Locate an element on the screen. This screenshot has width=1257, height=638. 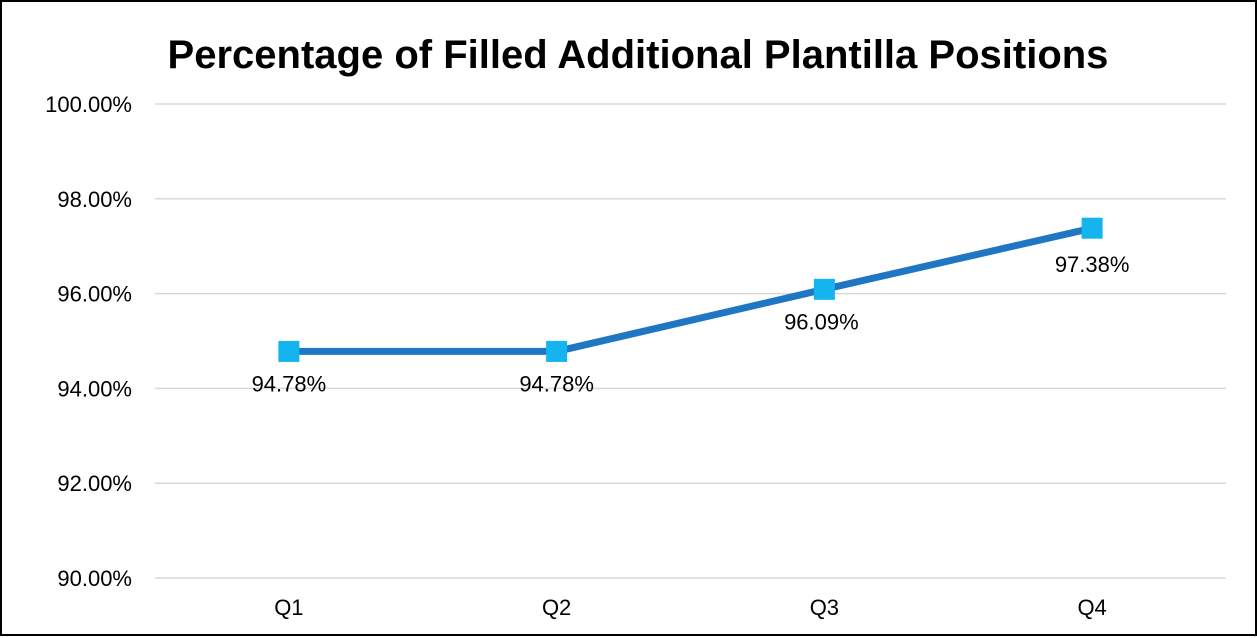
series-line-group is located at coordinates (690, 289).